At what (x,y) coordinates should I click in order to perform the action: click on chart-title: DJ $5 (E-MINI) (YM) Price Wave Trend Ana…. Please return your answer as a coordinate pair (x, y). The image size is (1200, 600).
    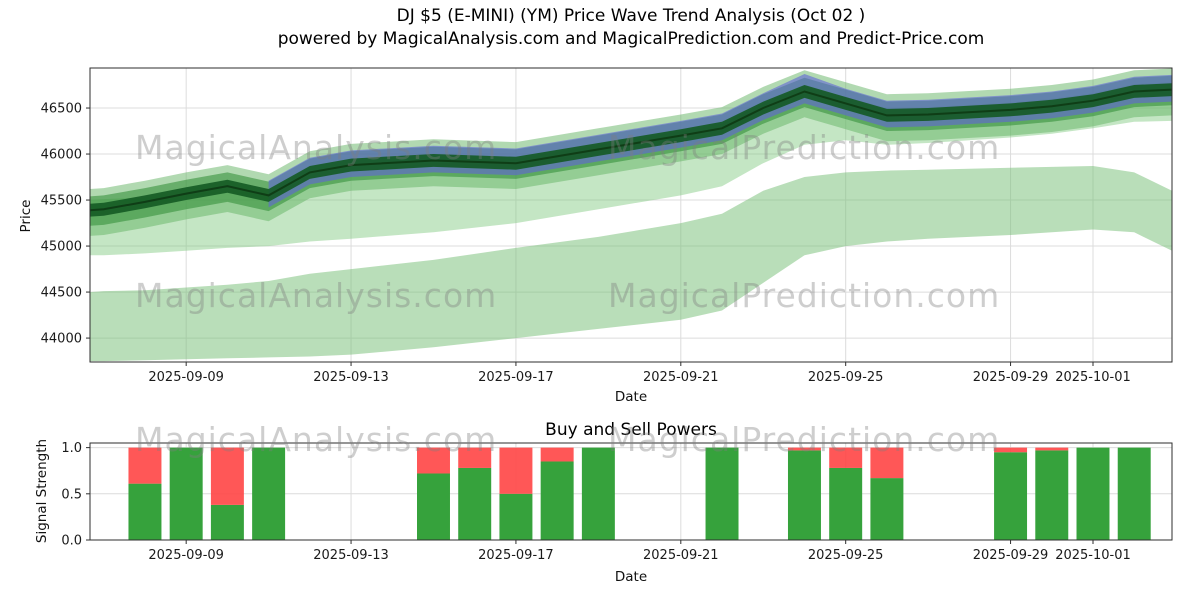
    Looking at the image, I should click on (631, 16).